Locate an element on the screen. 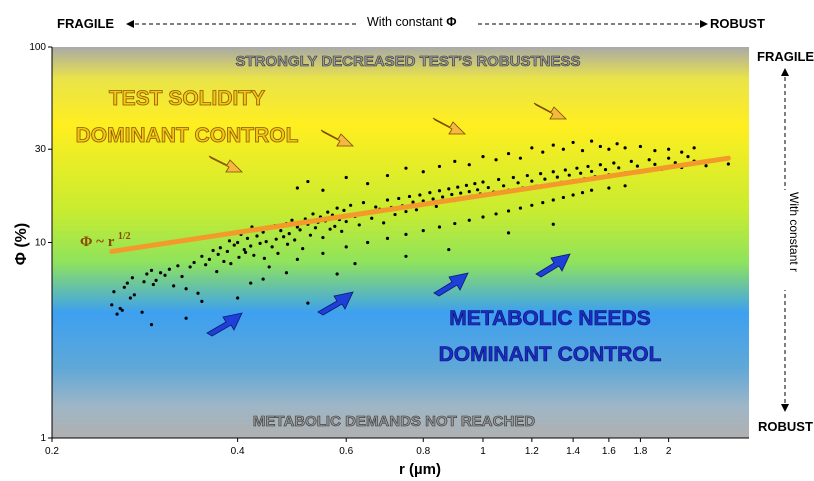 This screenshot has height=481, width=814. top-center-label: With constant Φ is located at coordinates (411, 22).